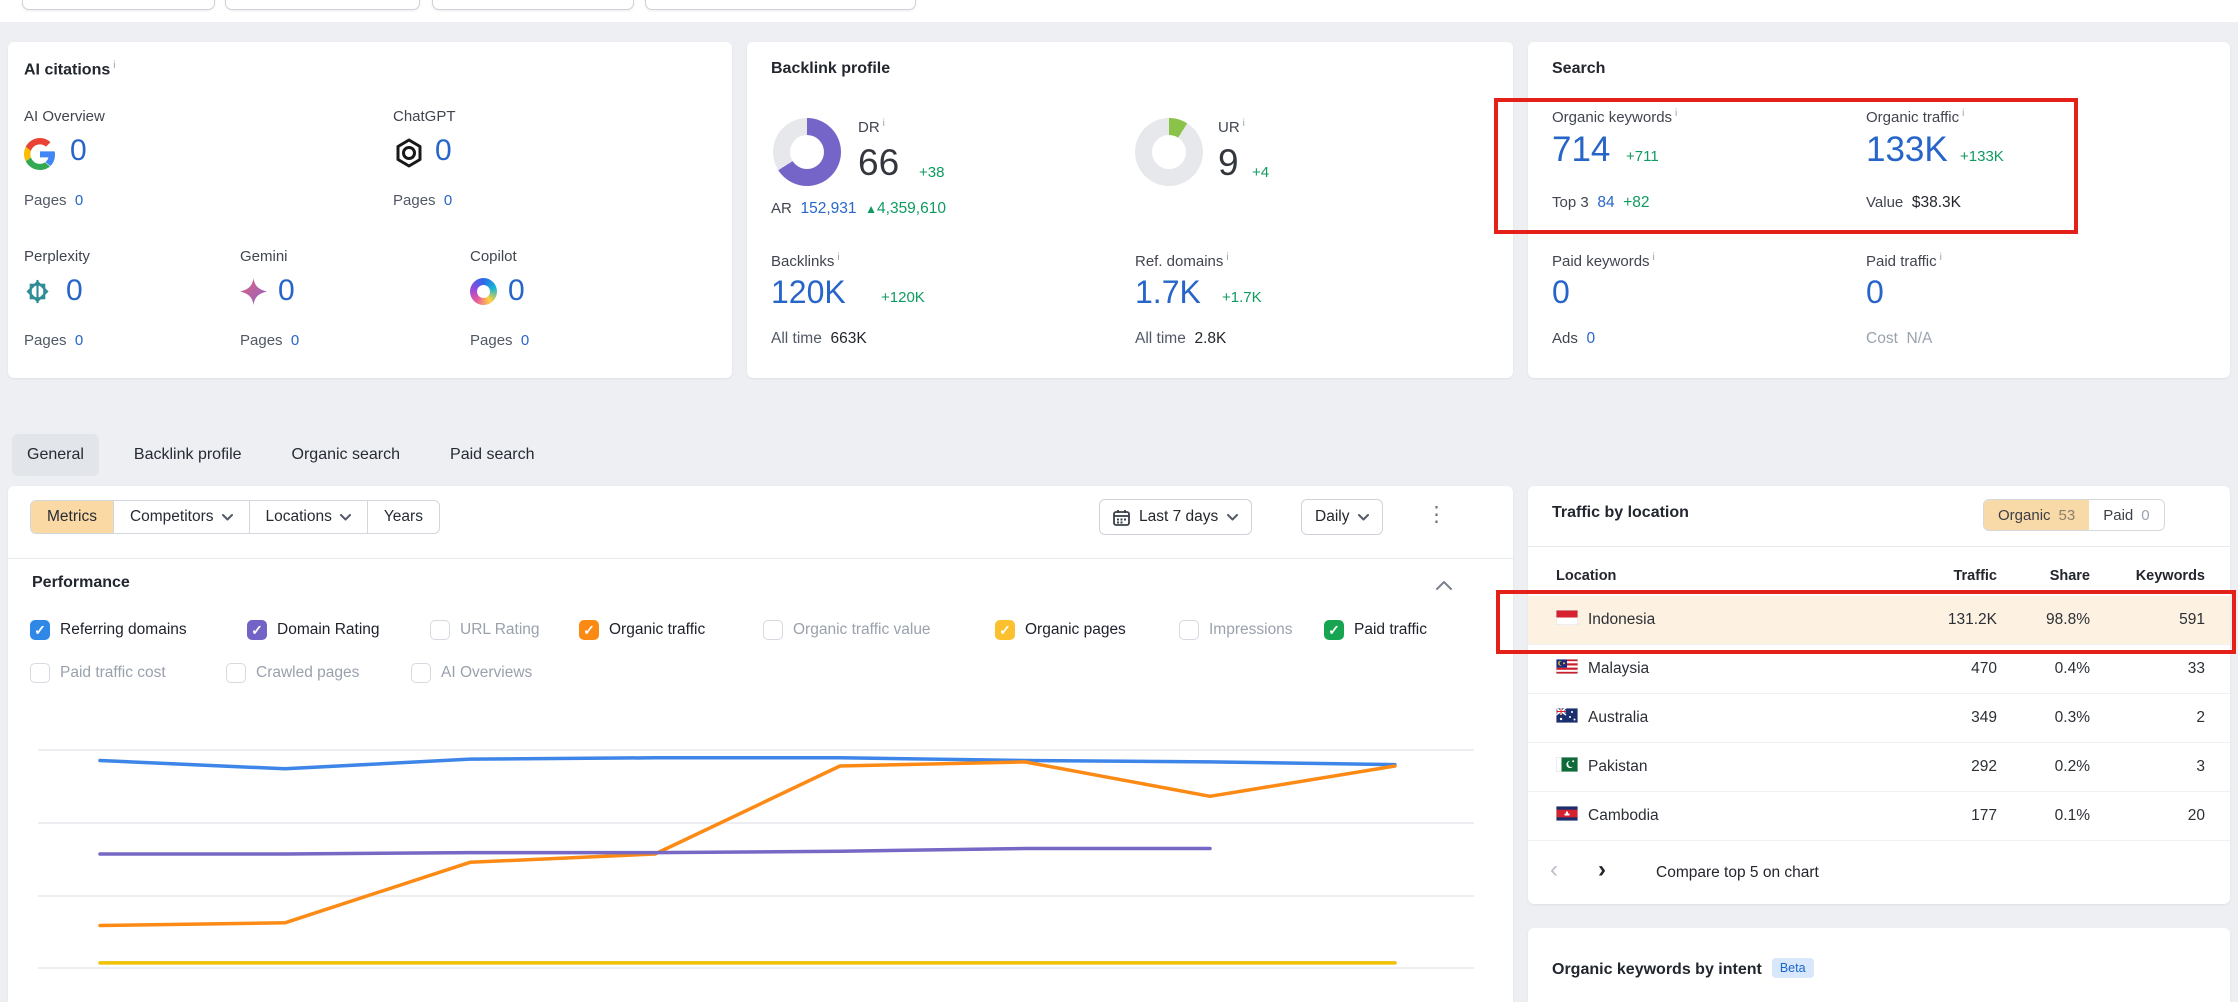  I want to click on filter-years-button: Years, so click(403, 516).